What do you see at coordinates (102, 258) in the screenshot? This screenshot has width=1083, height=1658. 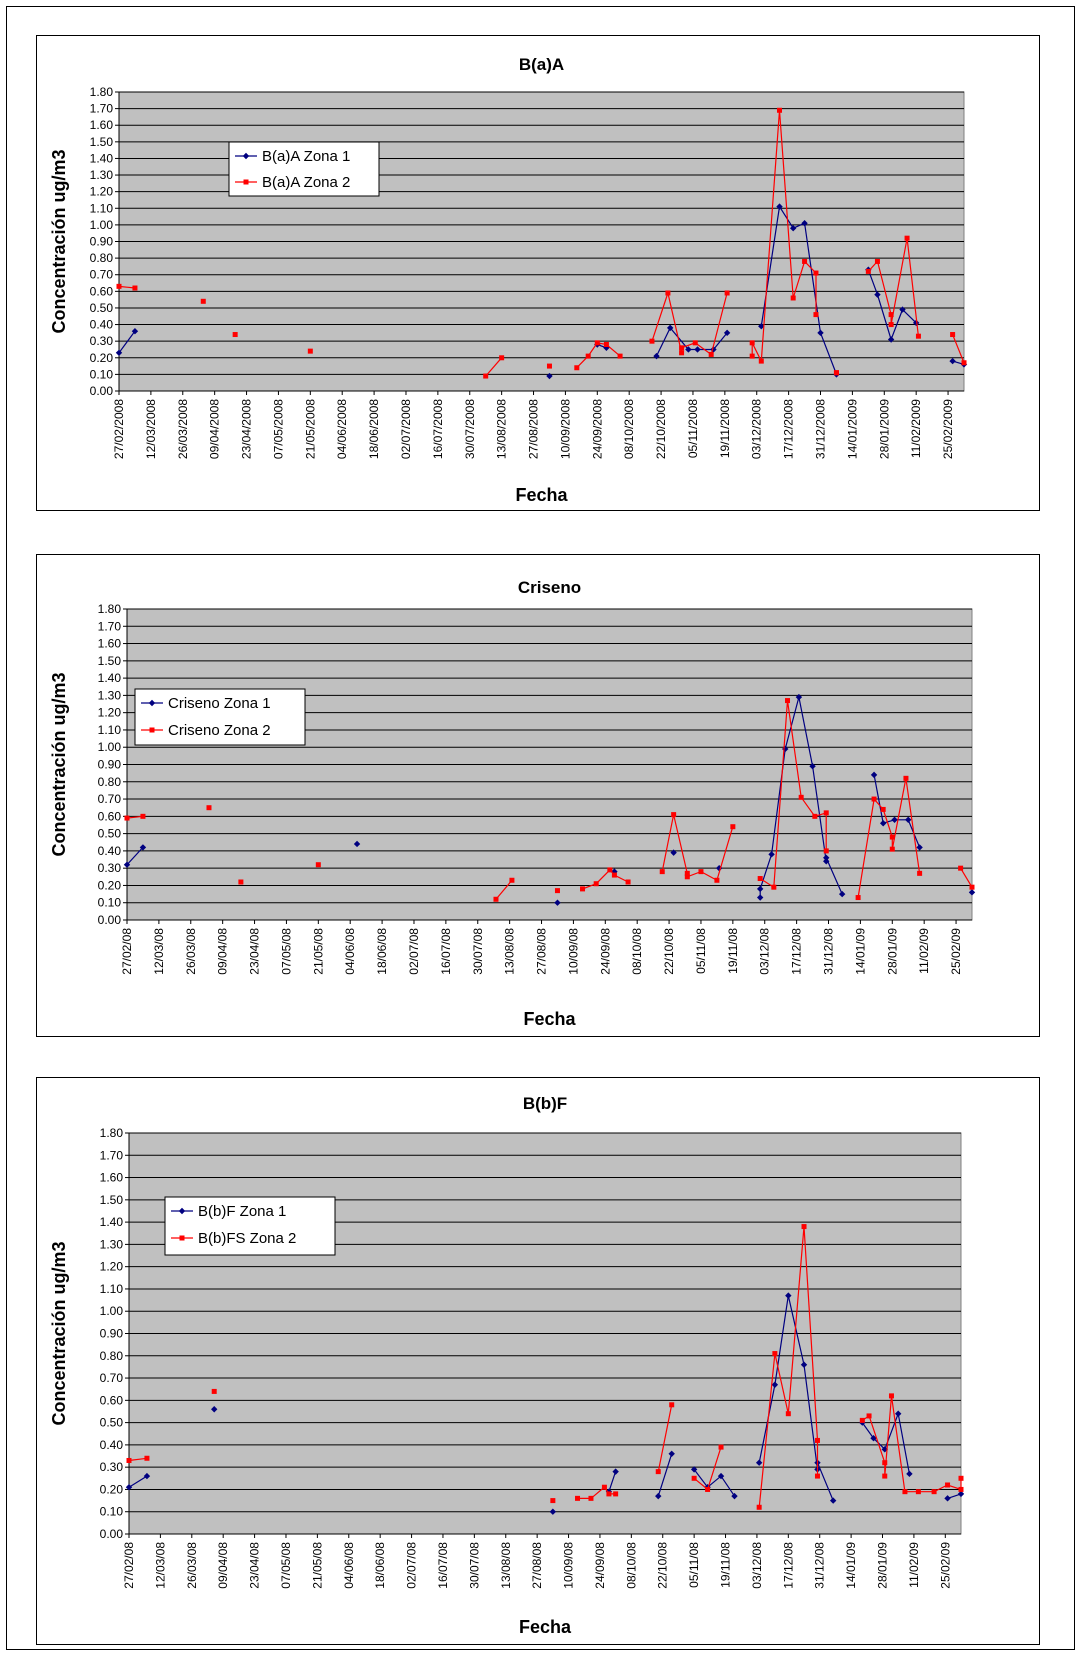 I see `y-tick-label: 0.80` at bounding box center [102, 258].